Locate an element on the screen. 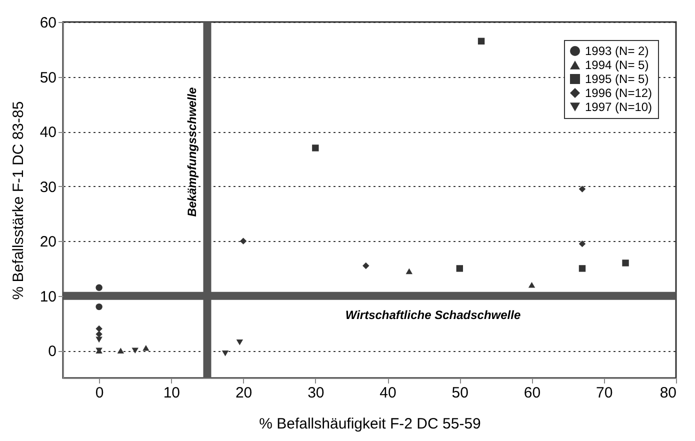 The image size is (695, 441). x-tick-label: 60 is located at coordinates (532, 393).